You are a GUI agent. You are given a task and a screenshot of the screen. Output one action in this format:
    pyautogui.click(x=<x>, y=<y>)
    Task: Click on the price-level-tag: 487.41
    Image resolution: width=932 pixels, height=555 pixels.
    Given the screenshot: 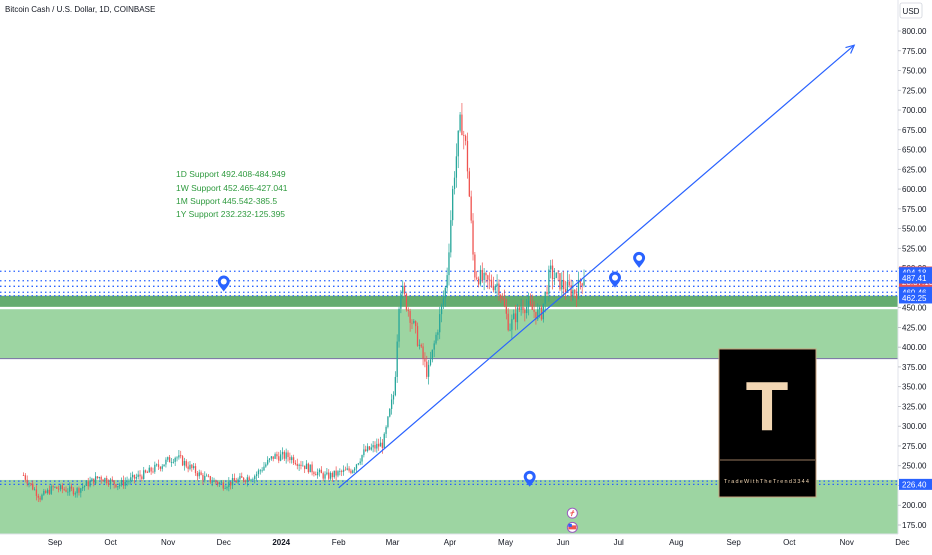 What is the action you would take?
    pyautogui.click(x=915, y=278)
    